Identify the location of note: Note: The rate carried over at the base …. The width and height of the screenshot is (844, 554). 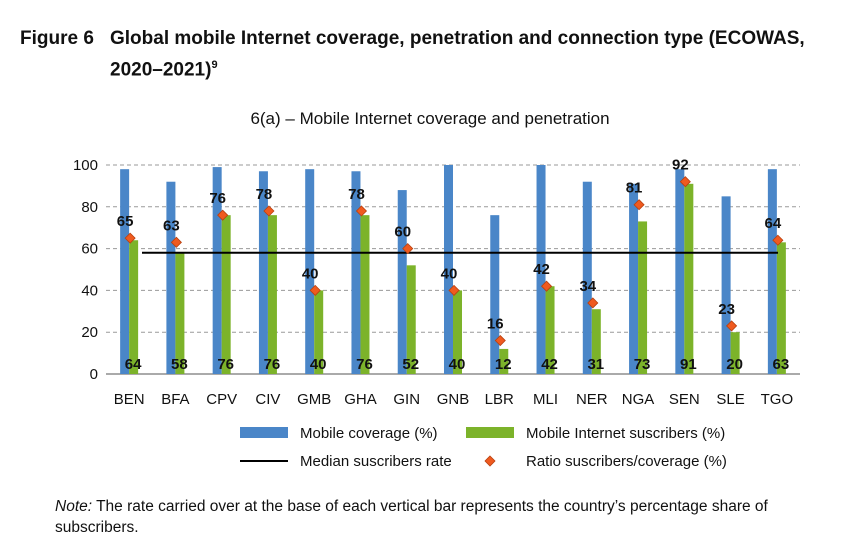
(435, 517).